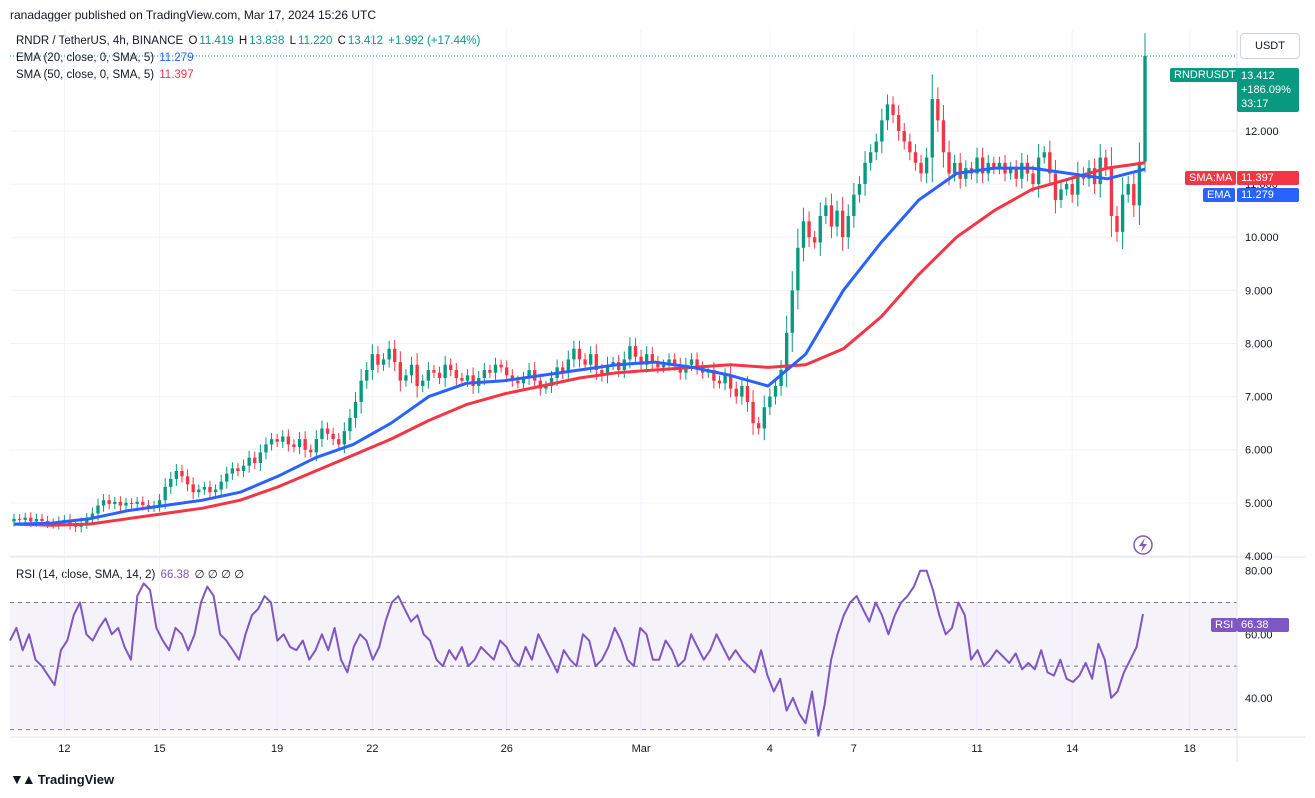  What do you see at coordinates (976, 749) in the screenshot?
I see `time-tick-label: 11` at bounding box center [976, 749].